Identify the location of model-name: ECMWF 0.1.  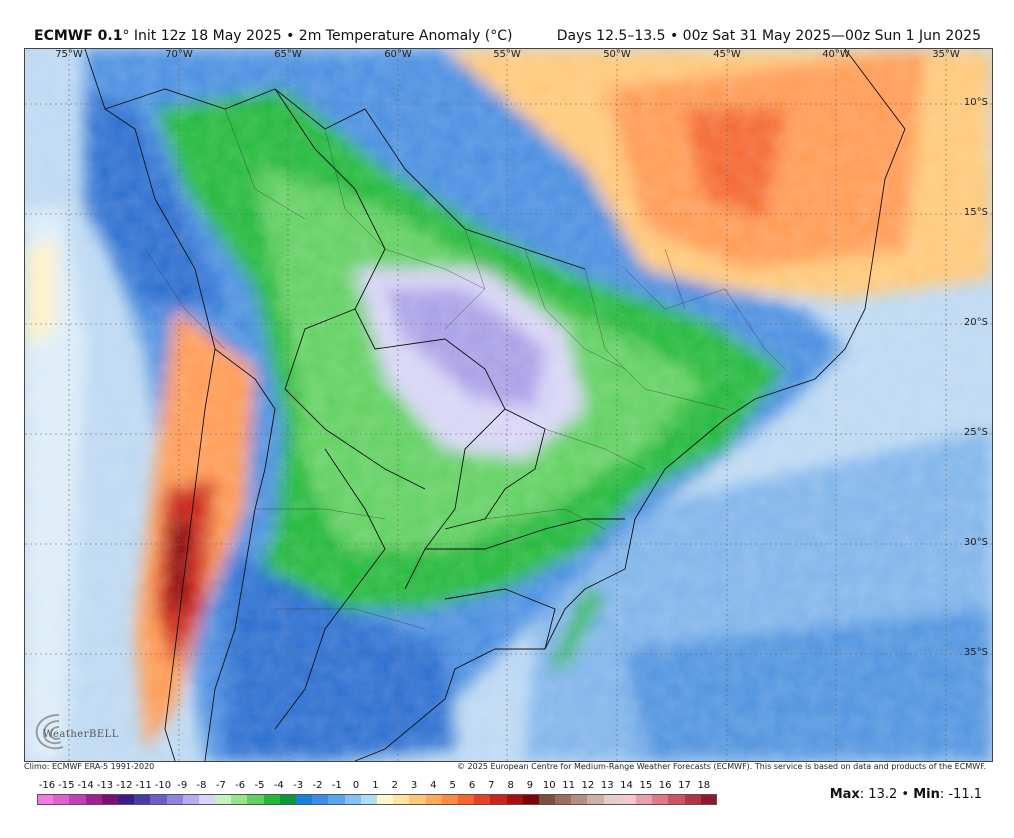
(78, 36).